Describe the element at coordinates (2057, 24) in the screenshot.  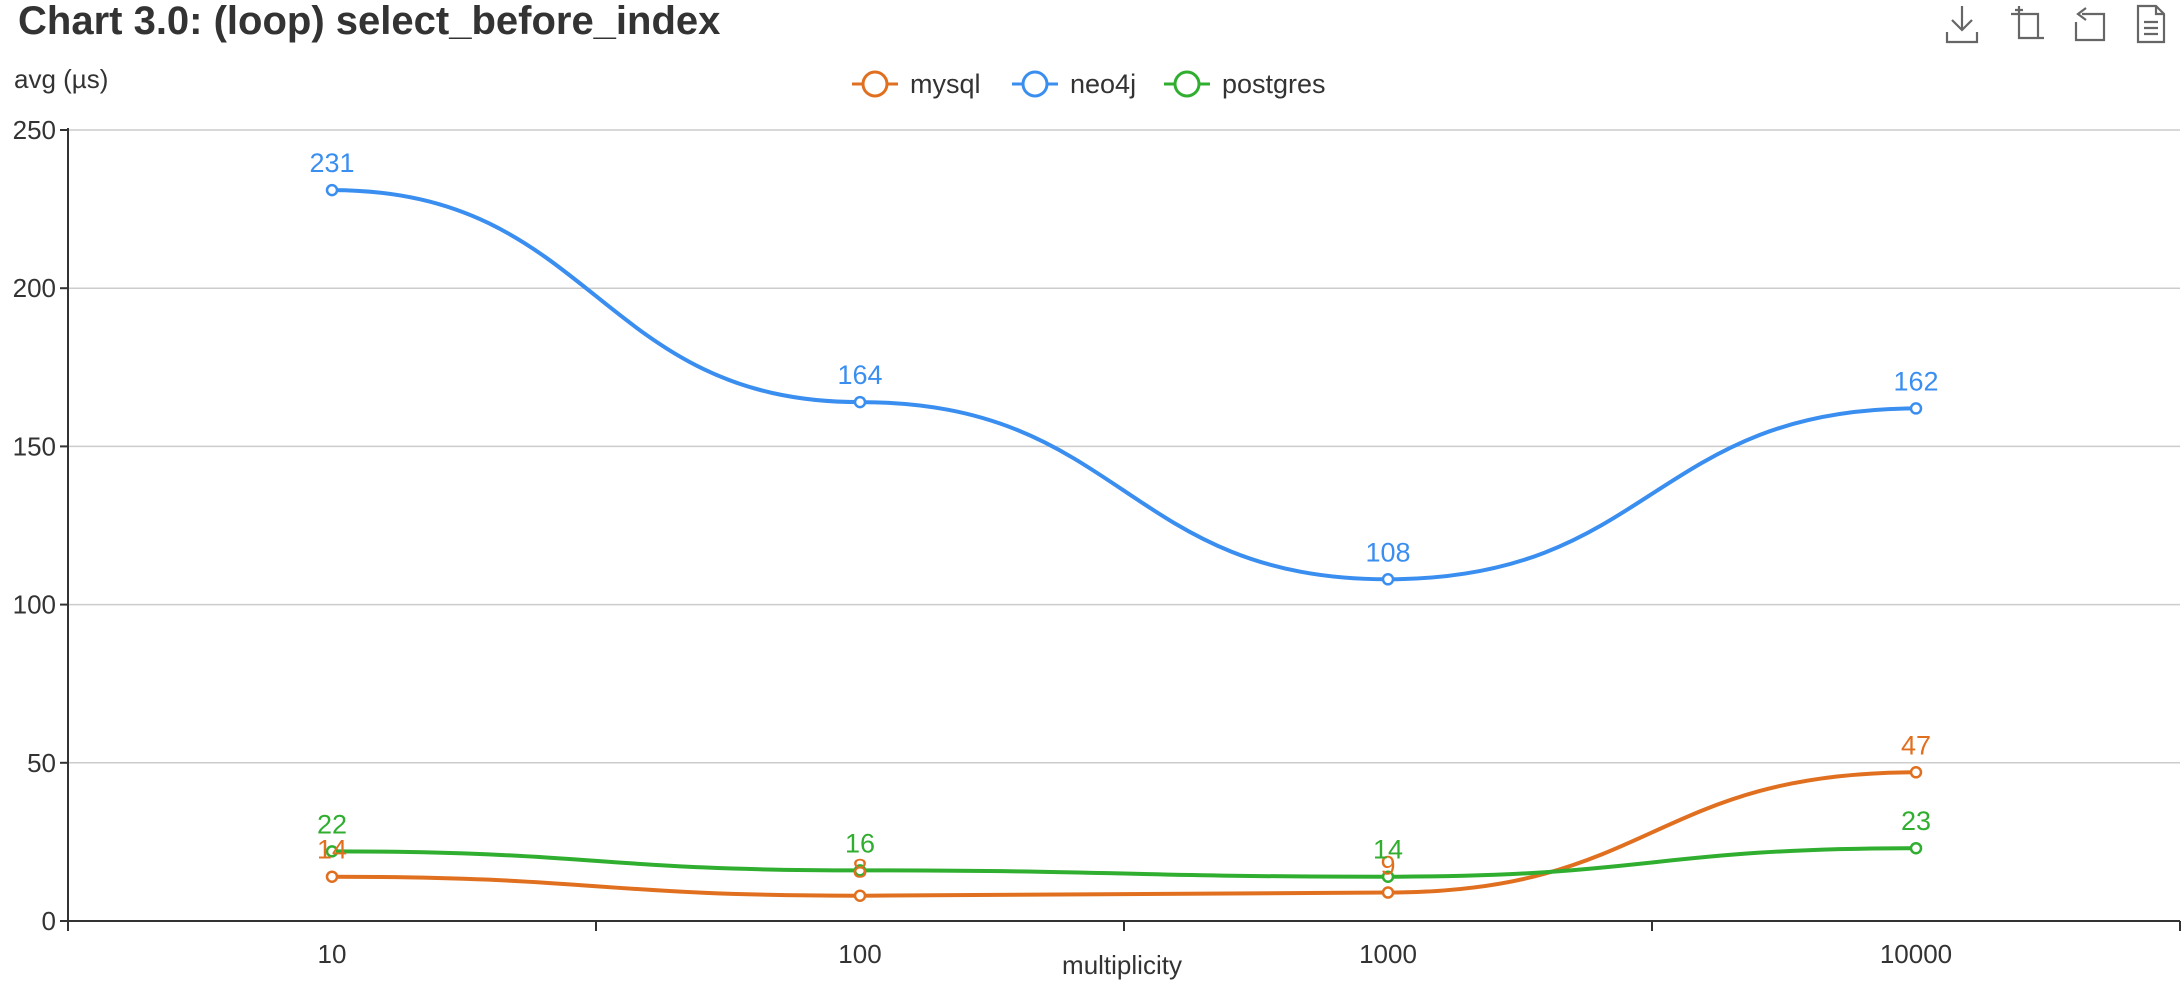
I see `toolbox` at that location.